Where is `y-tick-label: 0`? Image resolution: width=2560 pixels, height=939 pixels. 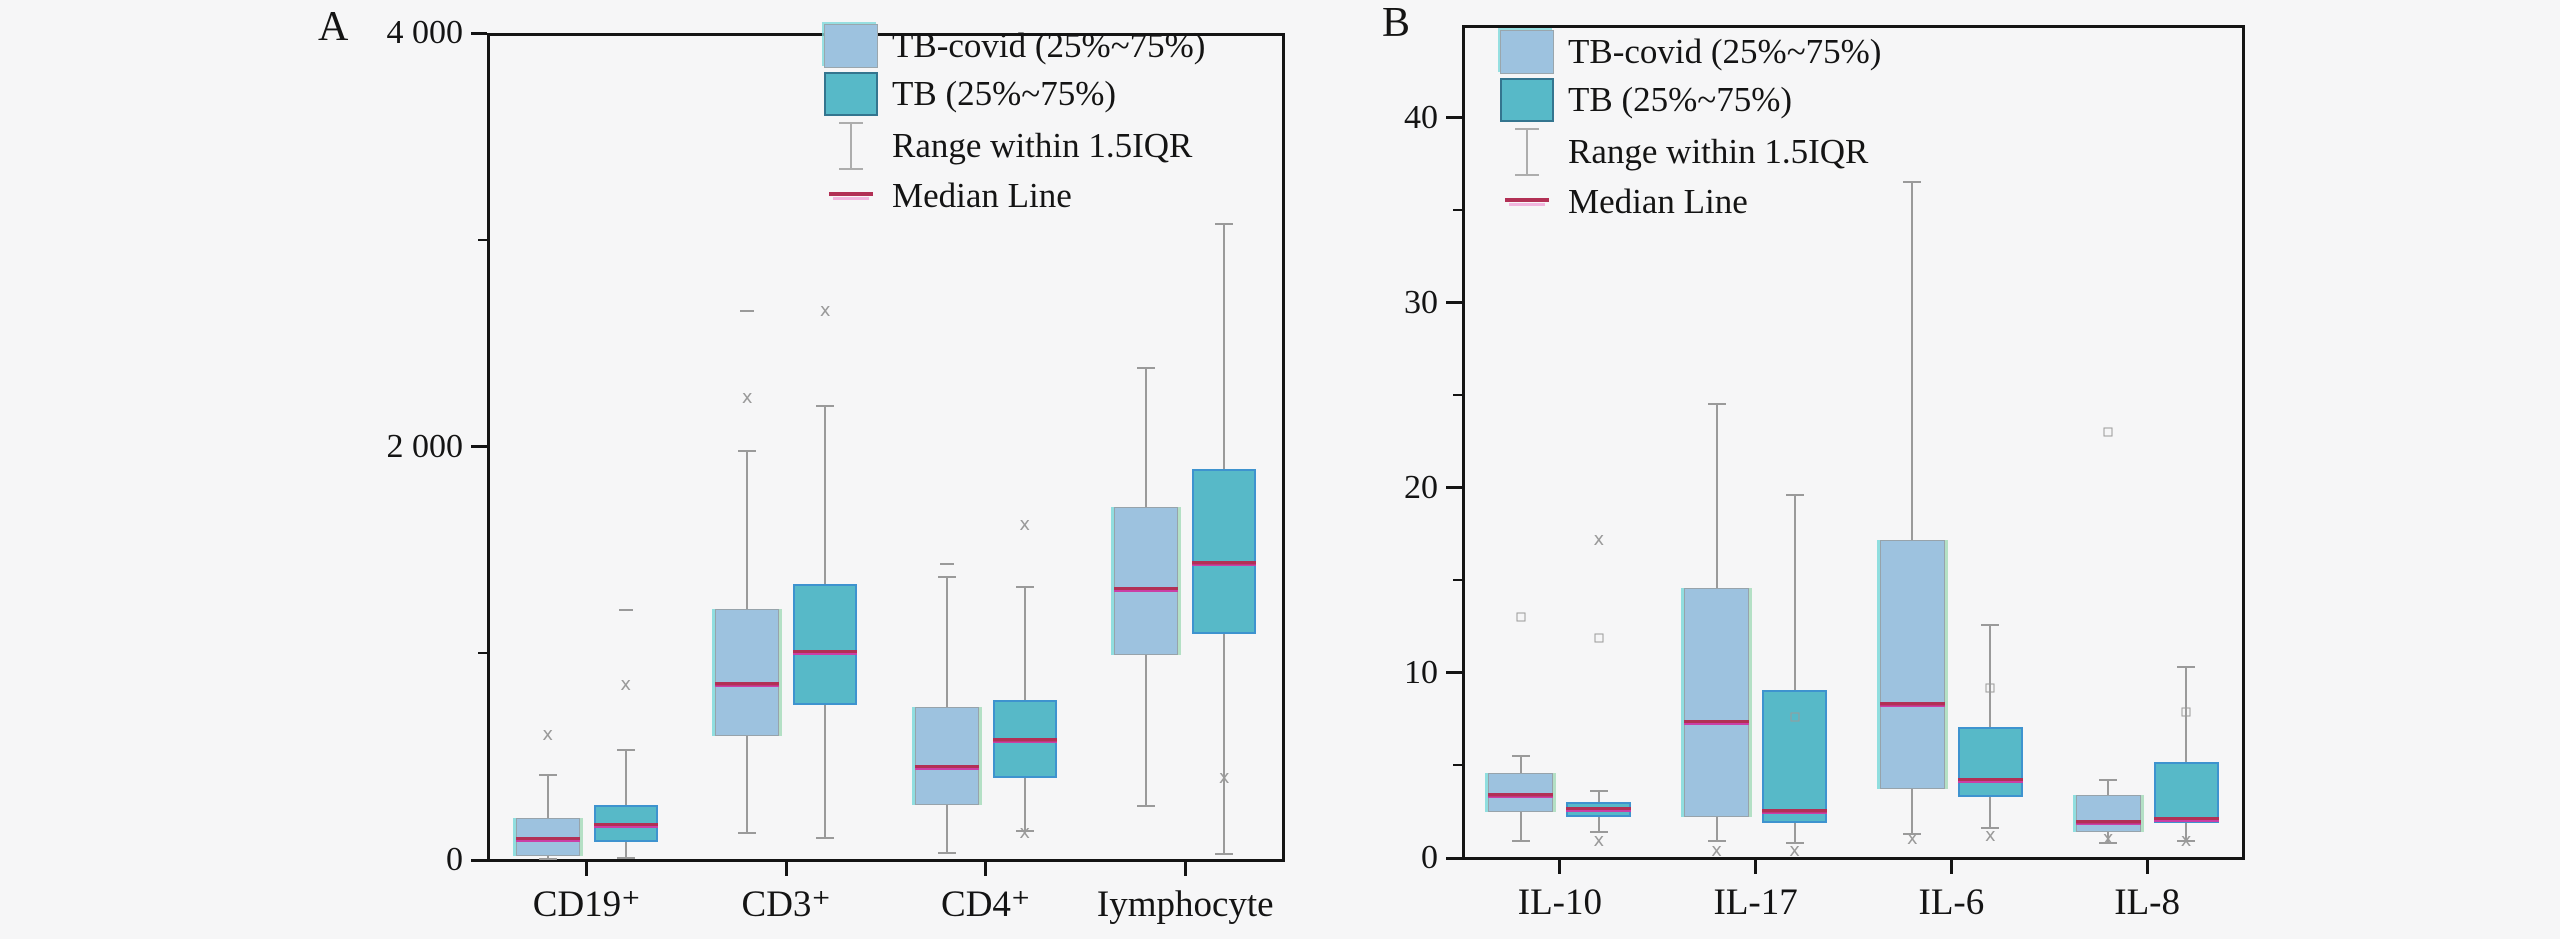 y-tick-label: 0 is located at coordinates (454, 859).